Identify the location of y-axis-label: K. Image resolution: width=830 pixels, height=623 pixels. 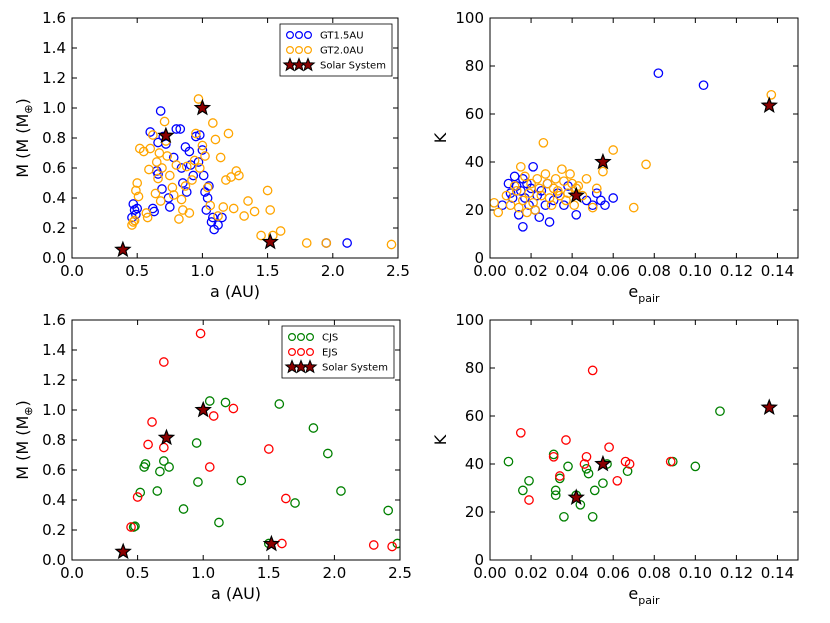
(440, 137).